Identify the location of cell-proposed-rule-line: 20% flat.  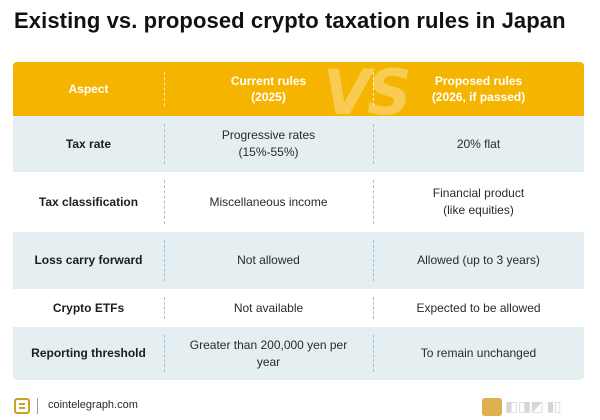
(478, 143).